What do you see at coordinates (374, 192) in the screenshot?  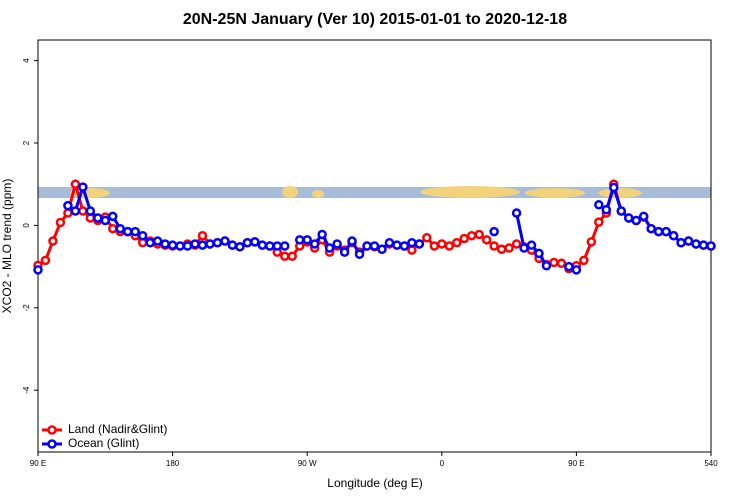 I see `map-ocean` at bounding box center [374, 192].